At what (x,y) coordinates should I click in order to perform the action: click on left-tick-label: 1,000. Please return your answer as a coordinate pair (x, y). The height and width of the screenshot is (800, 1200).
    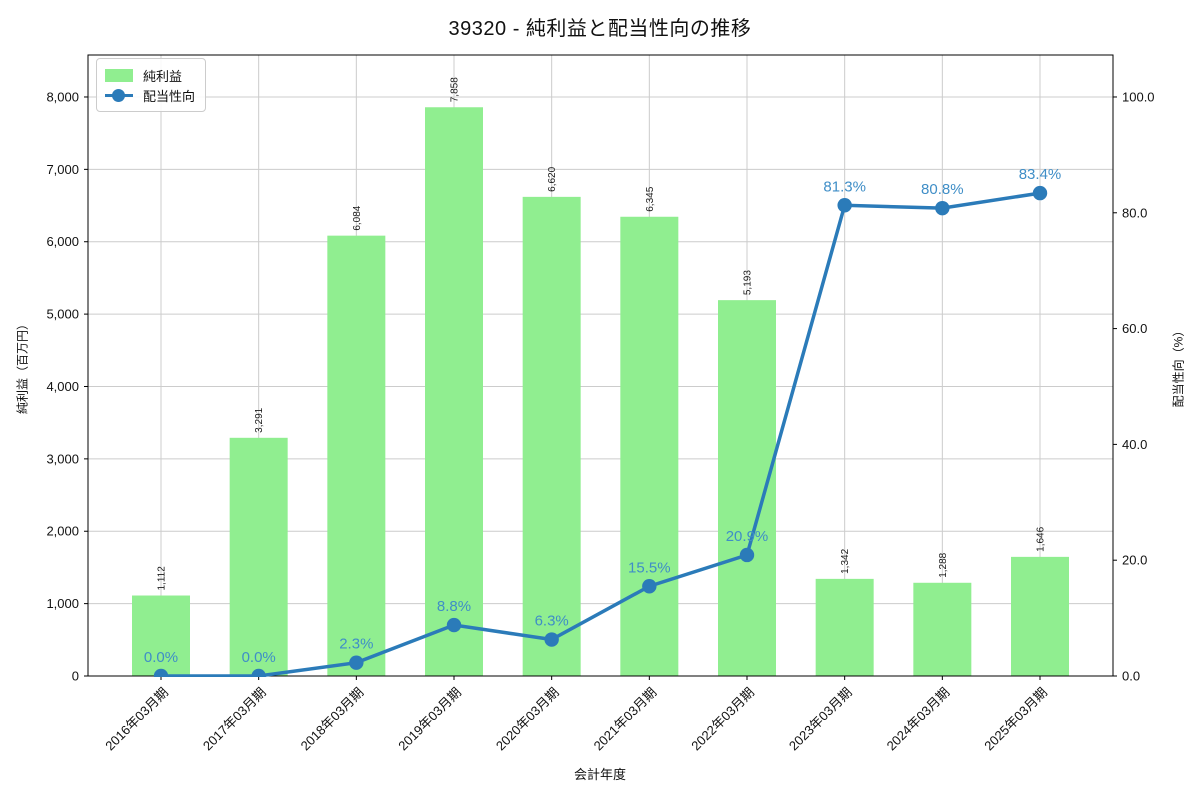
    Looking at the image, I should click on (62, 603).